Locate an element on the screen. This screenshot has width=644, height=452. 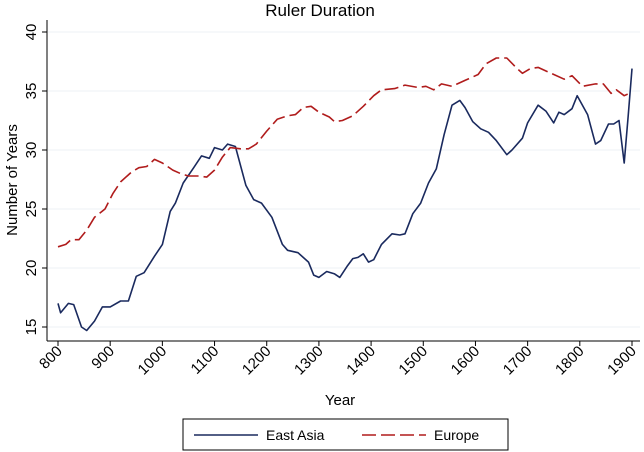
y-ticks: 15 20 25 30 35 40 is located at coordinates (35, 180).